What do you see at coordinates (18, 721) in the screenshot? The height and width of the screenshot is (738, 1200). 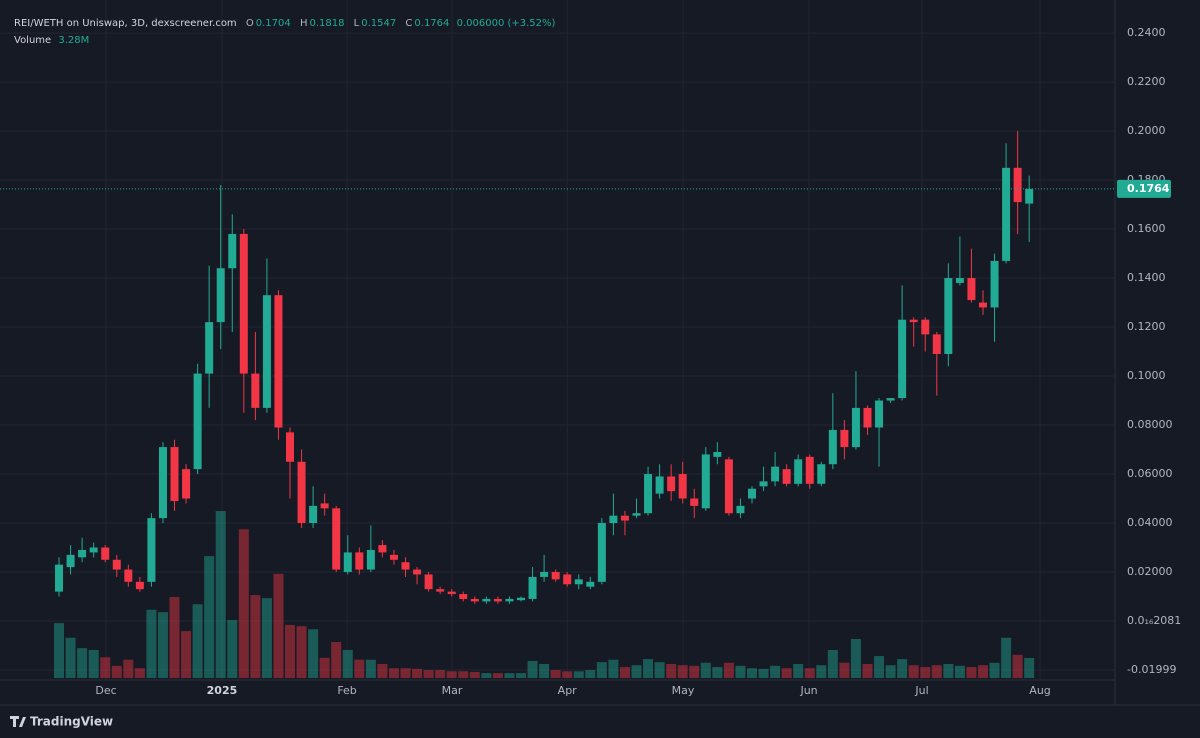 I see `logo-icon` at bounding box center [18, 721].